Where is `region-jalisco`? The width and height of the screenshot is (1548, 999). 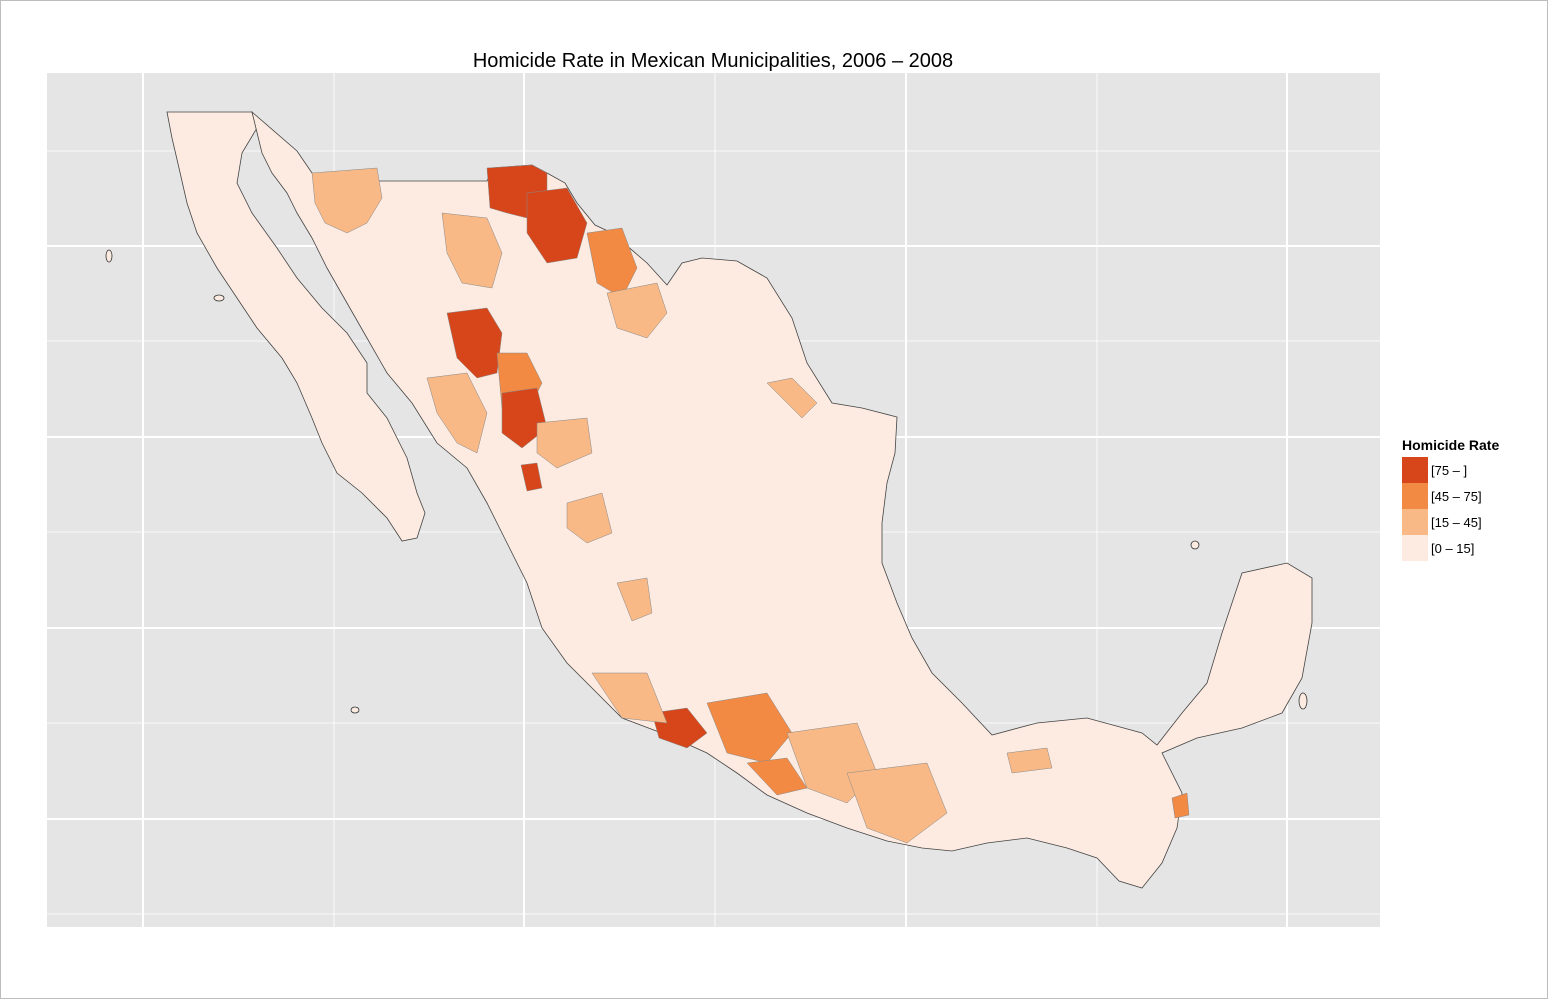 region-jalisco is located at coordinates (634, 599).